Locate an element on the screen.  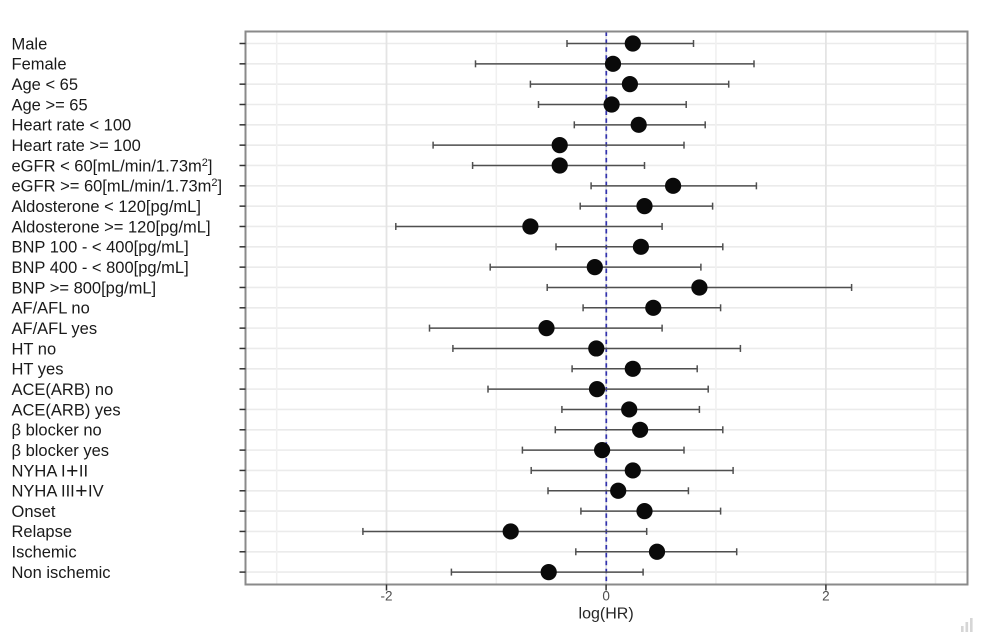
svg-text: AF/AFL yes is located at coordinates (55, 329).